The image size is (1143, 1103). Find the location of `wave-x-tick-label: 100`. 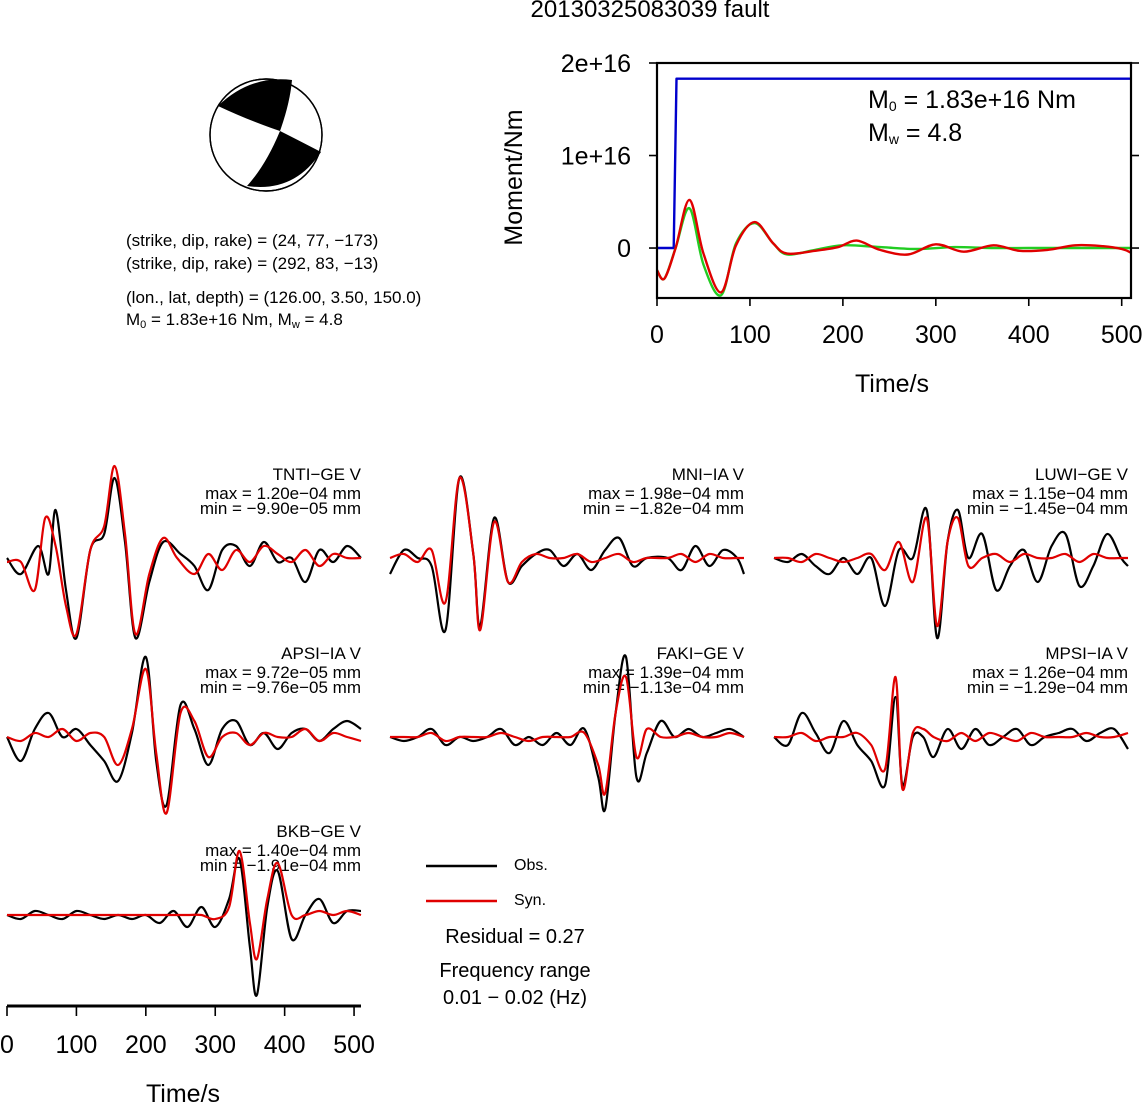

wave-x-tick-label: 100 is located at coordinates (77, 1045).